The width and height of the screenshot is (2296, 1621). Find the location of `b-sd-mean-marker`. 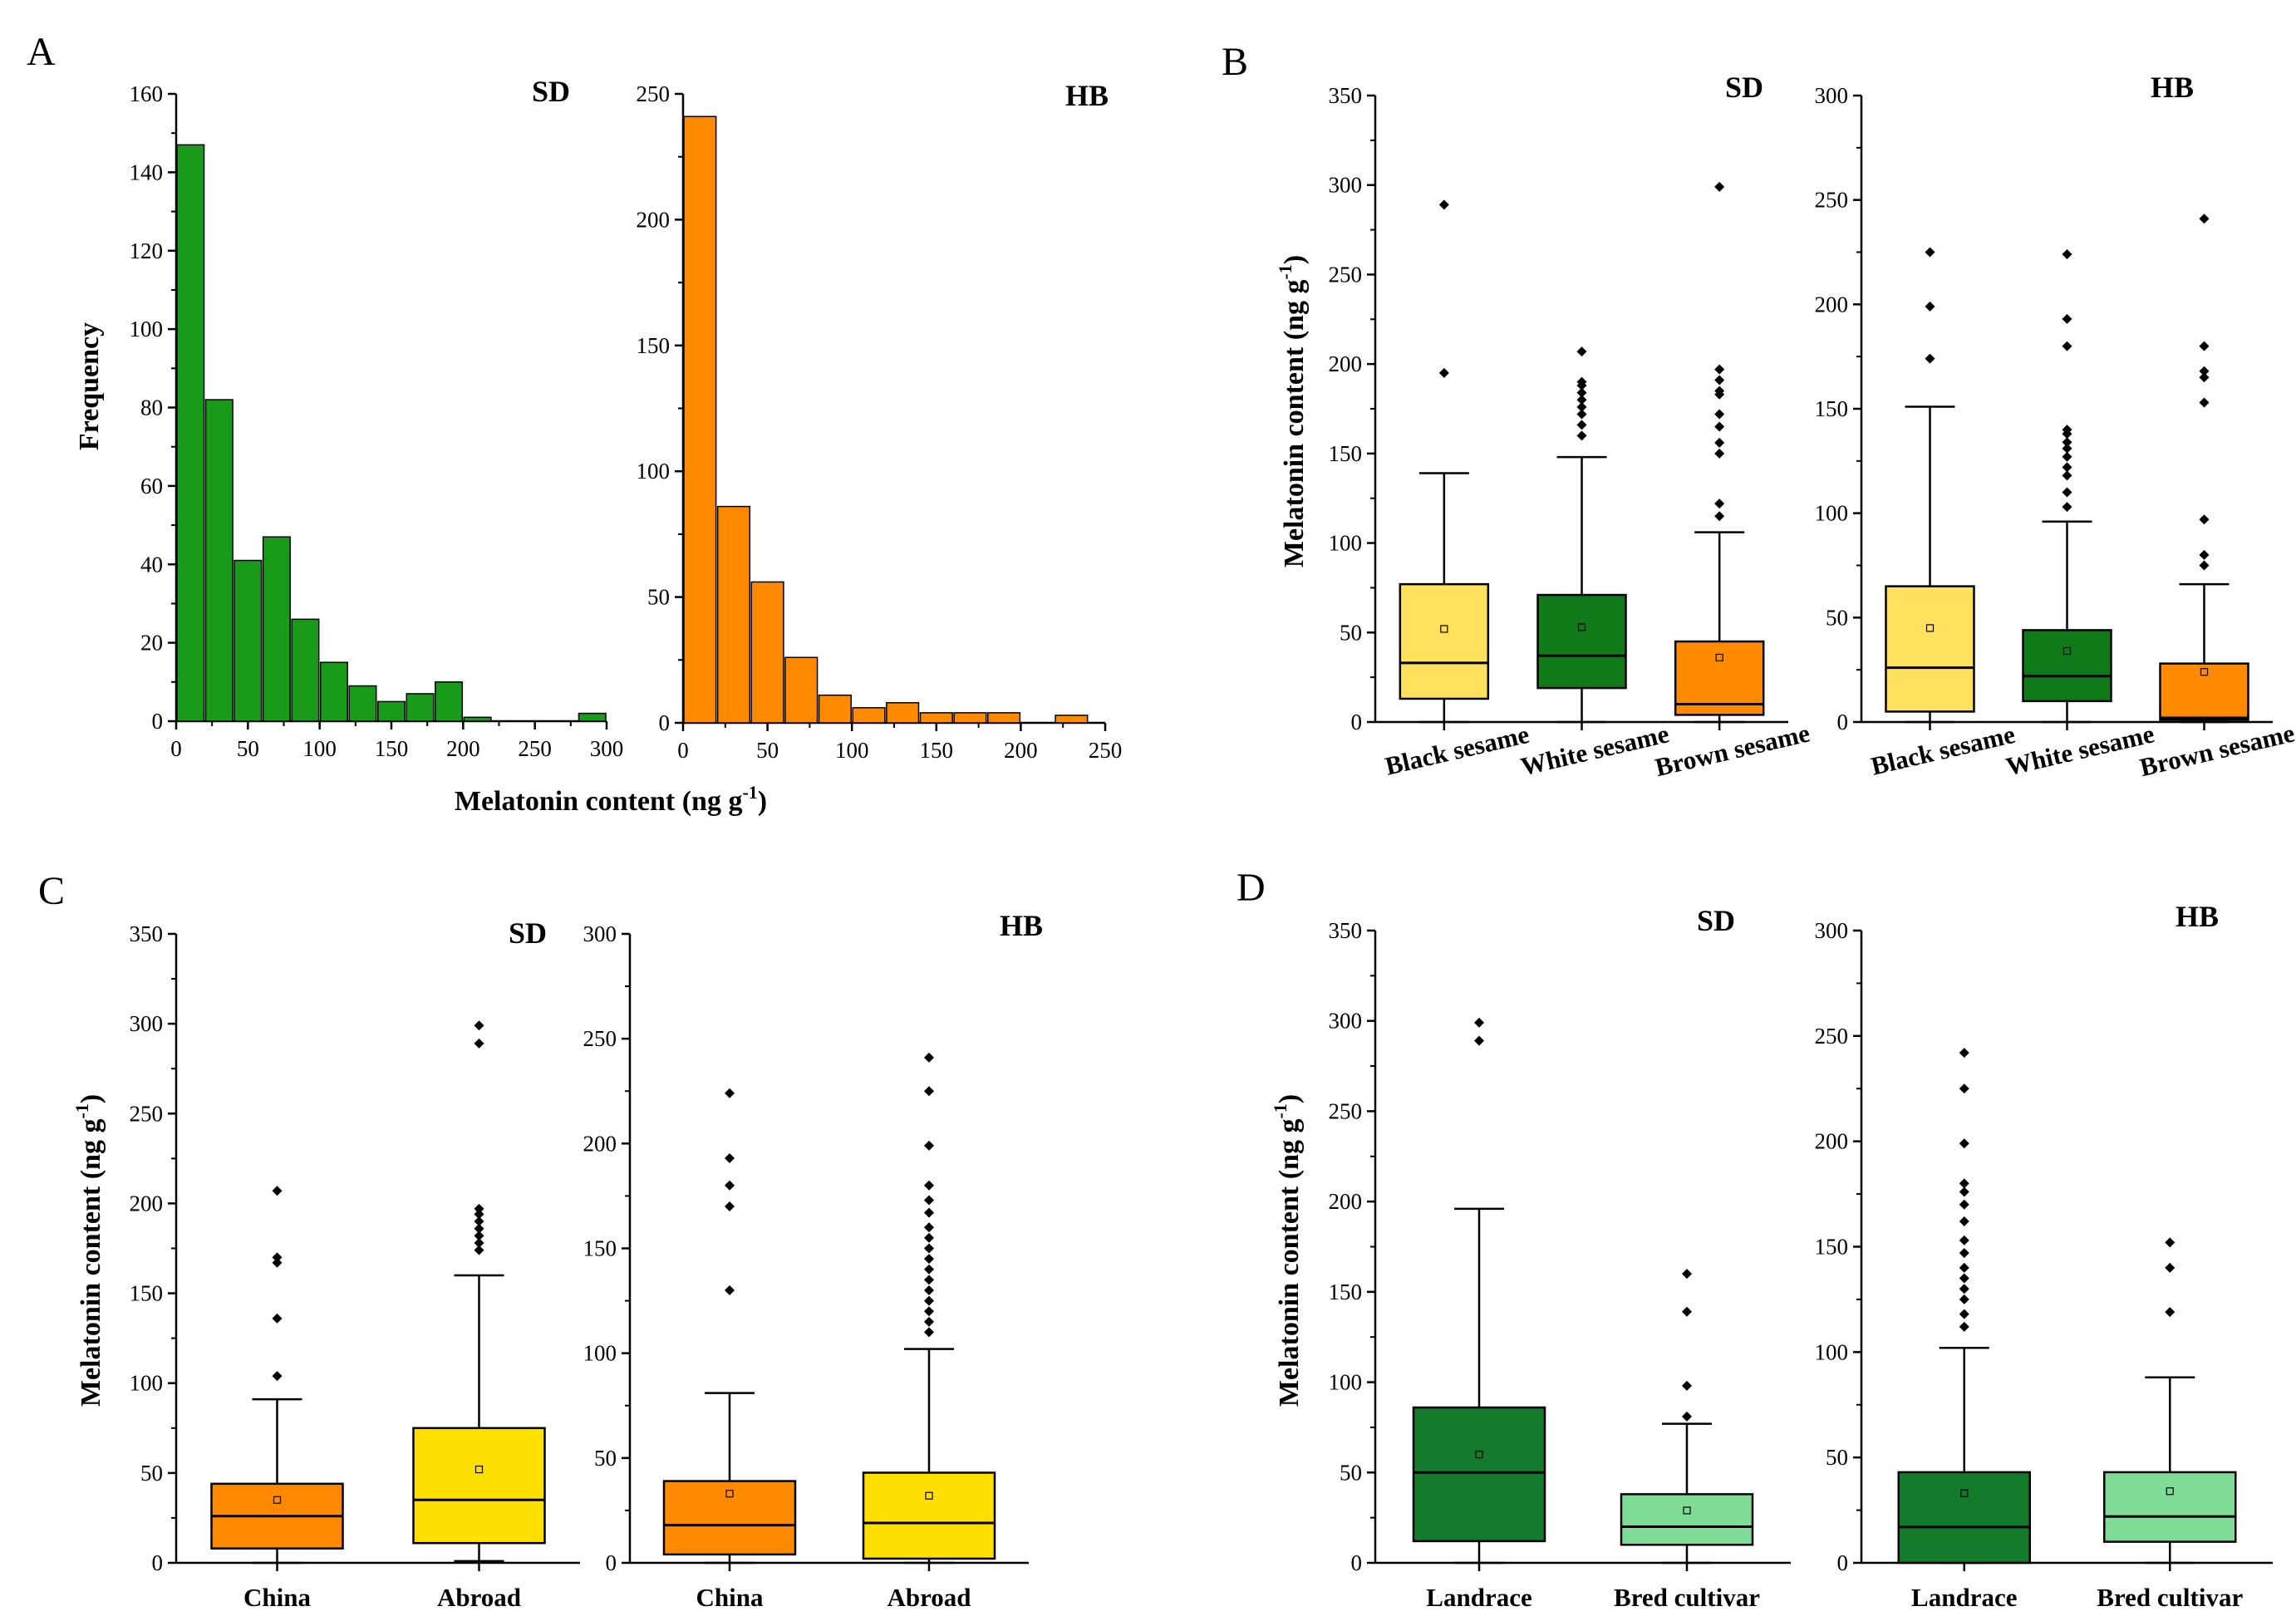

b-sd-mean-marker is located at coordinates (1719, 657).